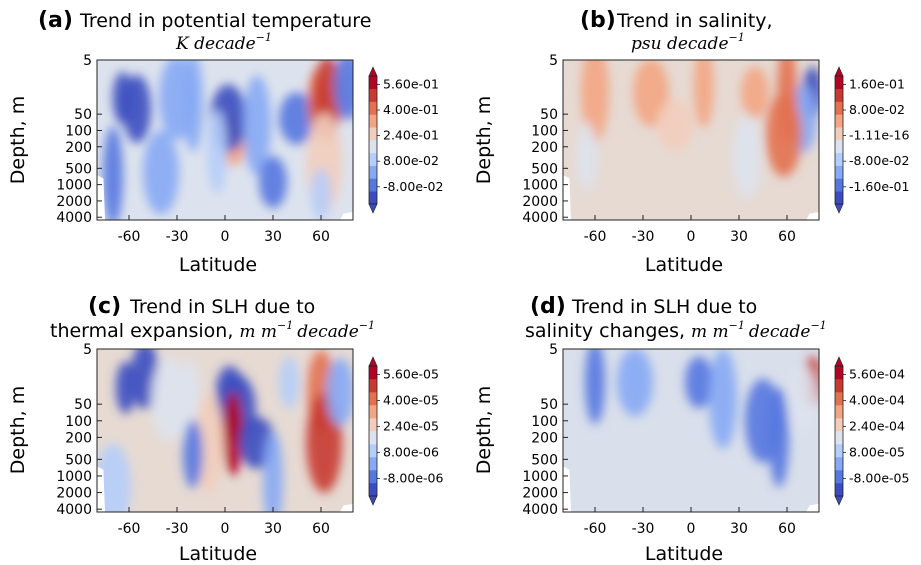  Describe the element at coordinates (129, 529) in the screenshot. I see `panel-c-xtick-label-0: -60` at that location.